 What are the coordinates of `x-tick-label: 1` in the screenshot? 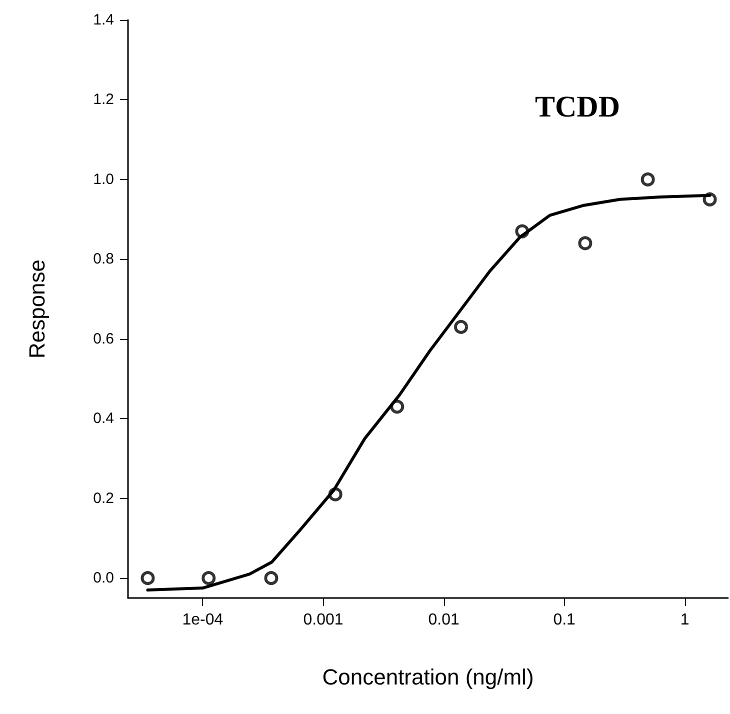 It's located at (685, 620).